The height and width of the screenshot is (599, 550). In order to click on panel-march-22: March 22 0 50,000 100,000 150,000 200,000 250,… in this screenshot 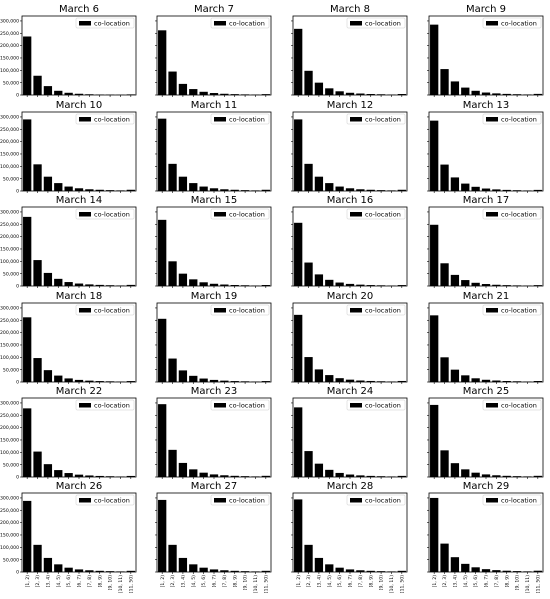, I will do `click(68, 433)`.